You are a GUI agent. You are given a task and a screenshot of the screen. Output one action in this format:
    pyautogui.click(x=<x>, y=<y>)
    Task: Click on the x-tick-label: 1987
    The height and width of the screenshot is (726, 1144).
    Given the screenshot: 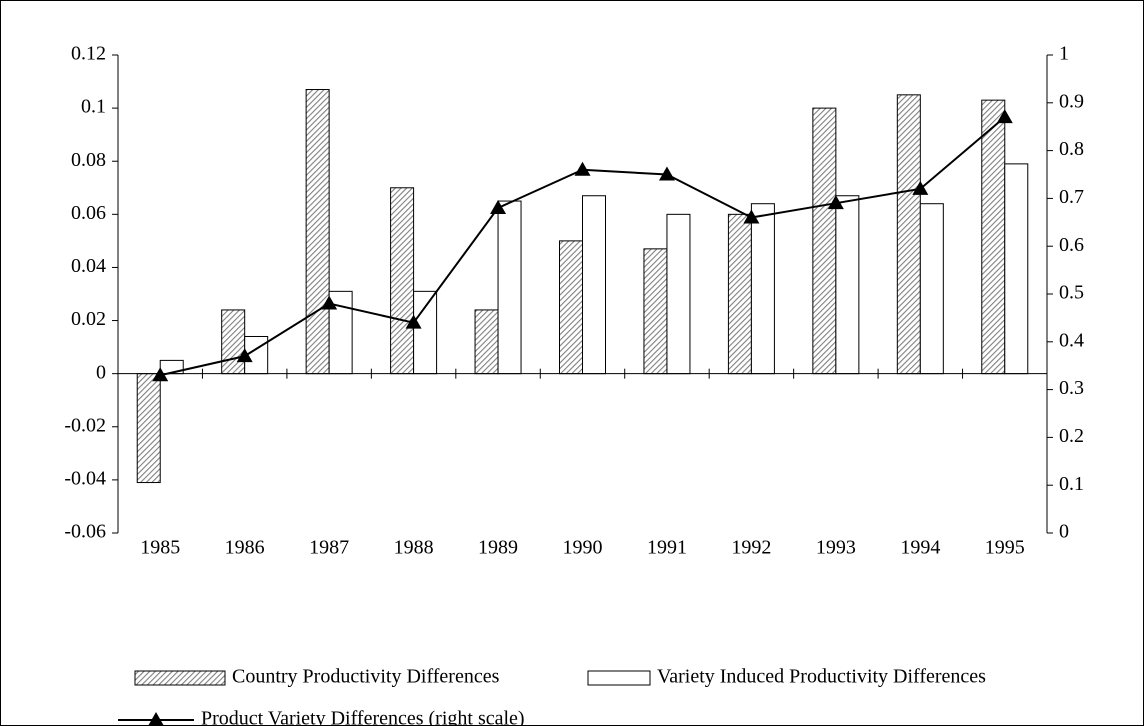 What is the action you would take?
    pyautogui.click(x=329, y=548)
    